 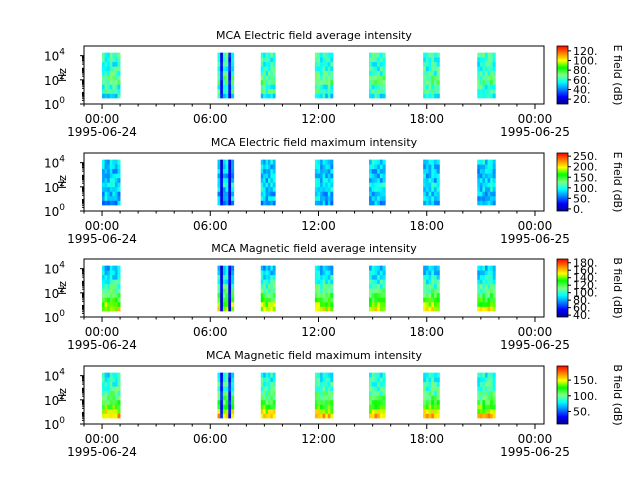 What do you see at coordinates (62, 397) in the screenshot?
I see `y-tick-exponent: 2` at bounding box center [62, 397].